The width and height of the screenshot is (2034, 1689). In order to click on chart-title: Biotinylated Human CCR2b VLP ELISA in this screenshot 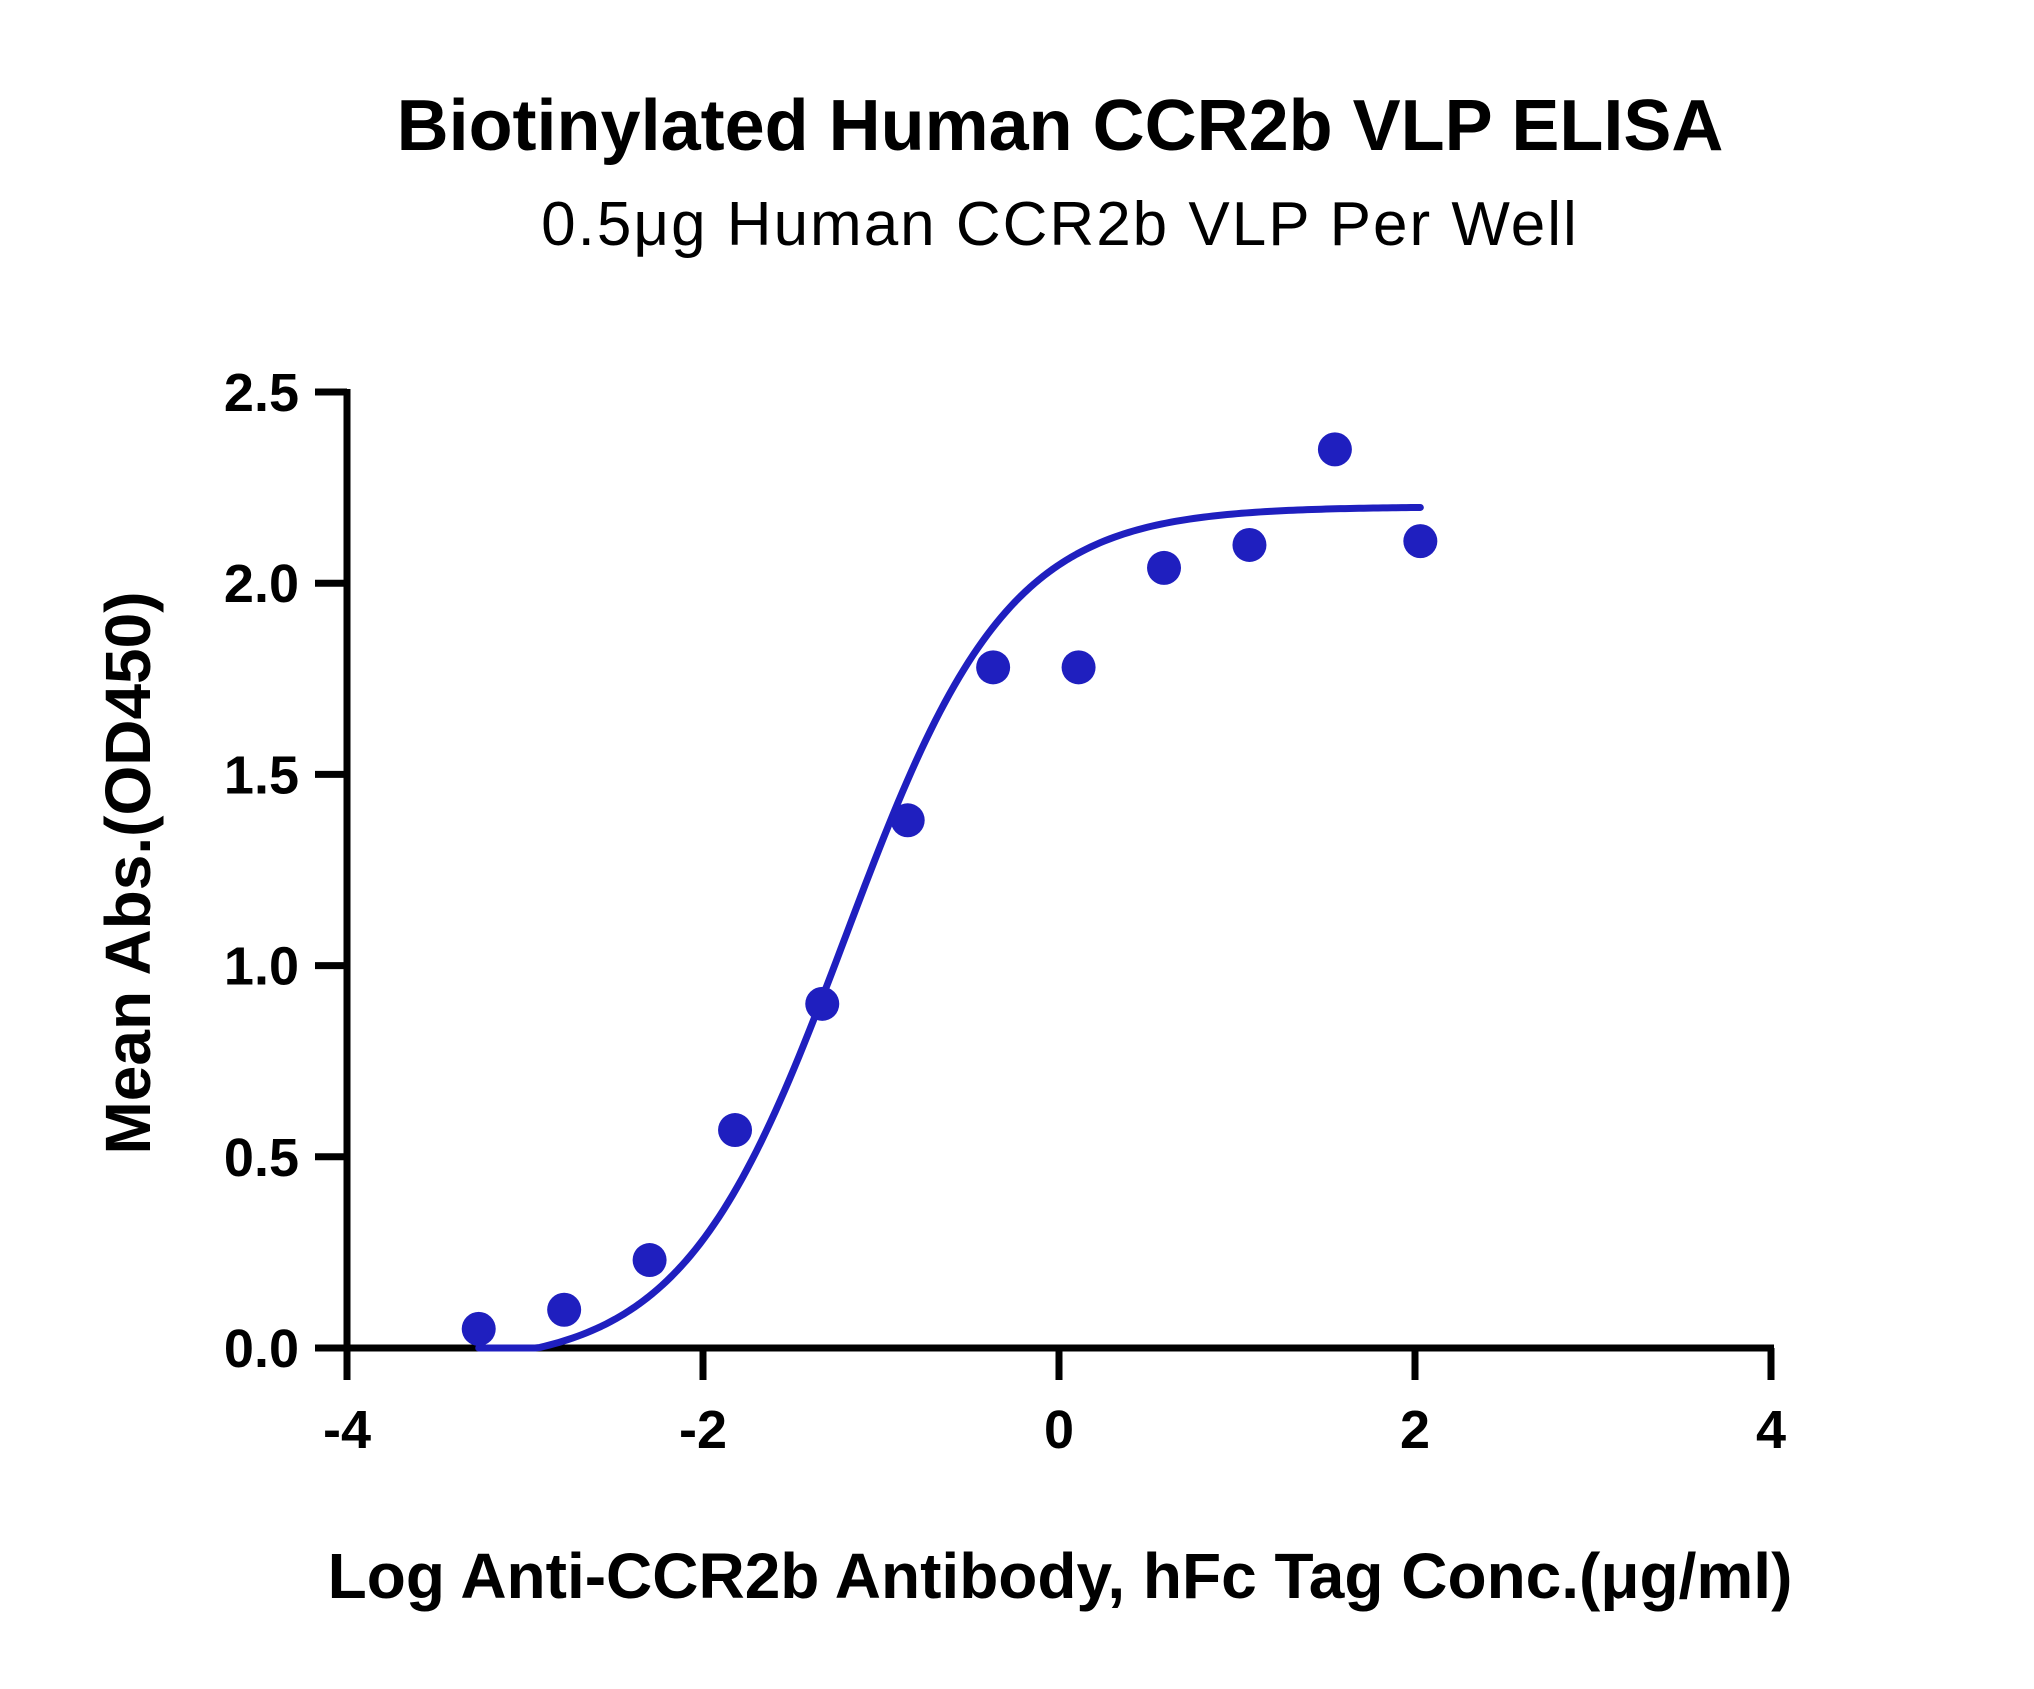, I will do `click(1060, 126)`.